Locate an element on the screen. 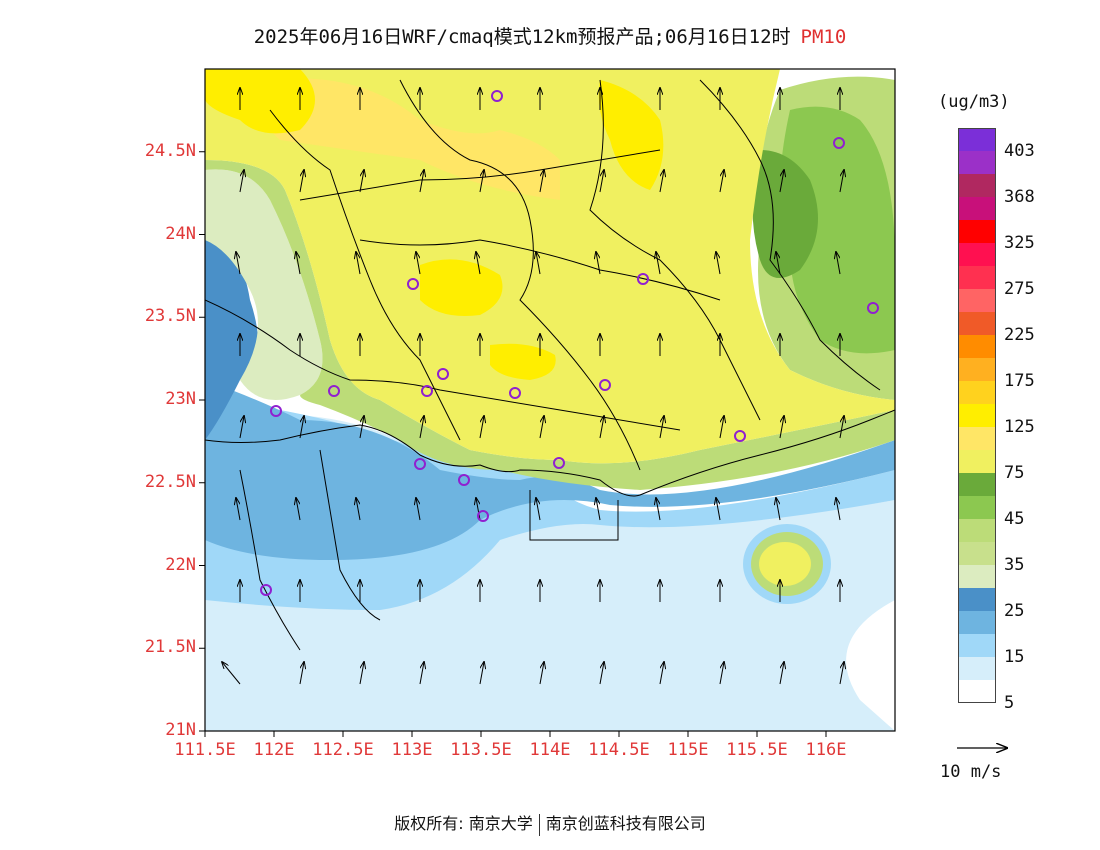 This screenshot has height=850, width=1100. wind-key-label: 10 m/s is located at coordinates (971, 772).